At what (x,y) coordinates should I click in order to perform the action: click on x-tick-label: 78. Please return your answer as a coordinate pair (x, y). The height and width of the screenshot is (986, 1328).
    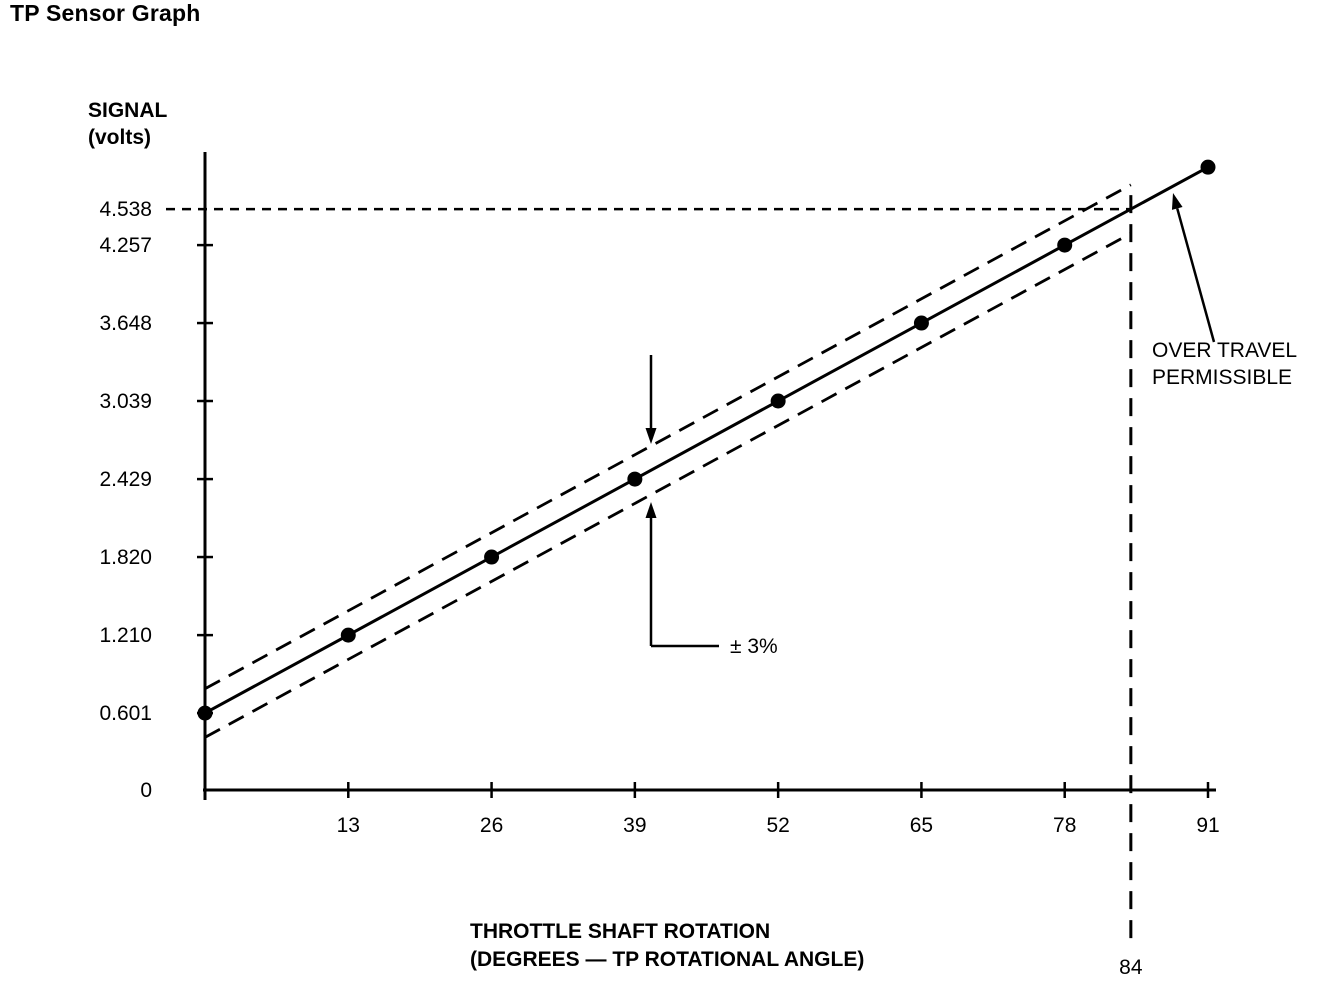
    Looking at the image, I should click on (1064, 825).